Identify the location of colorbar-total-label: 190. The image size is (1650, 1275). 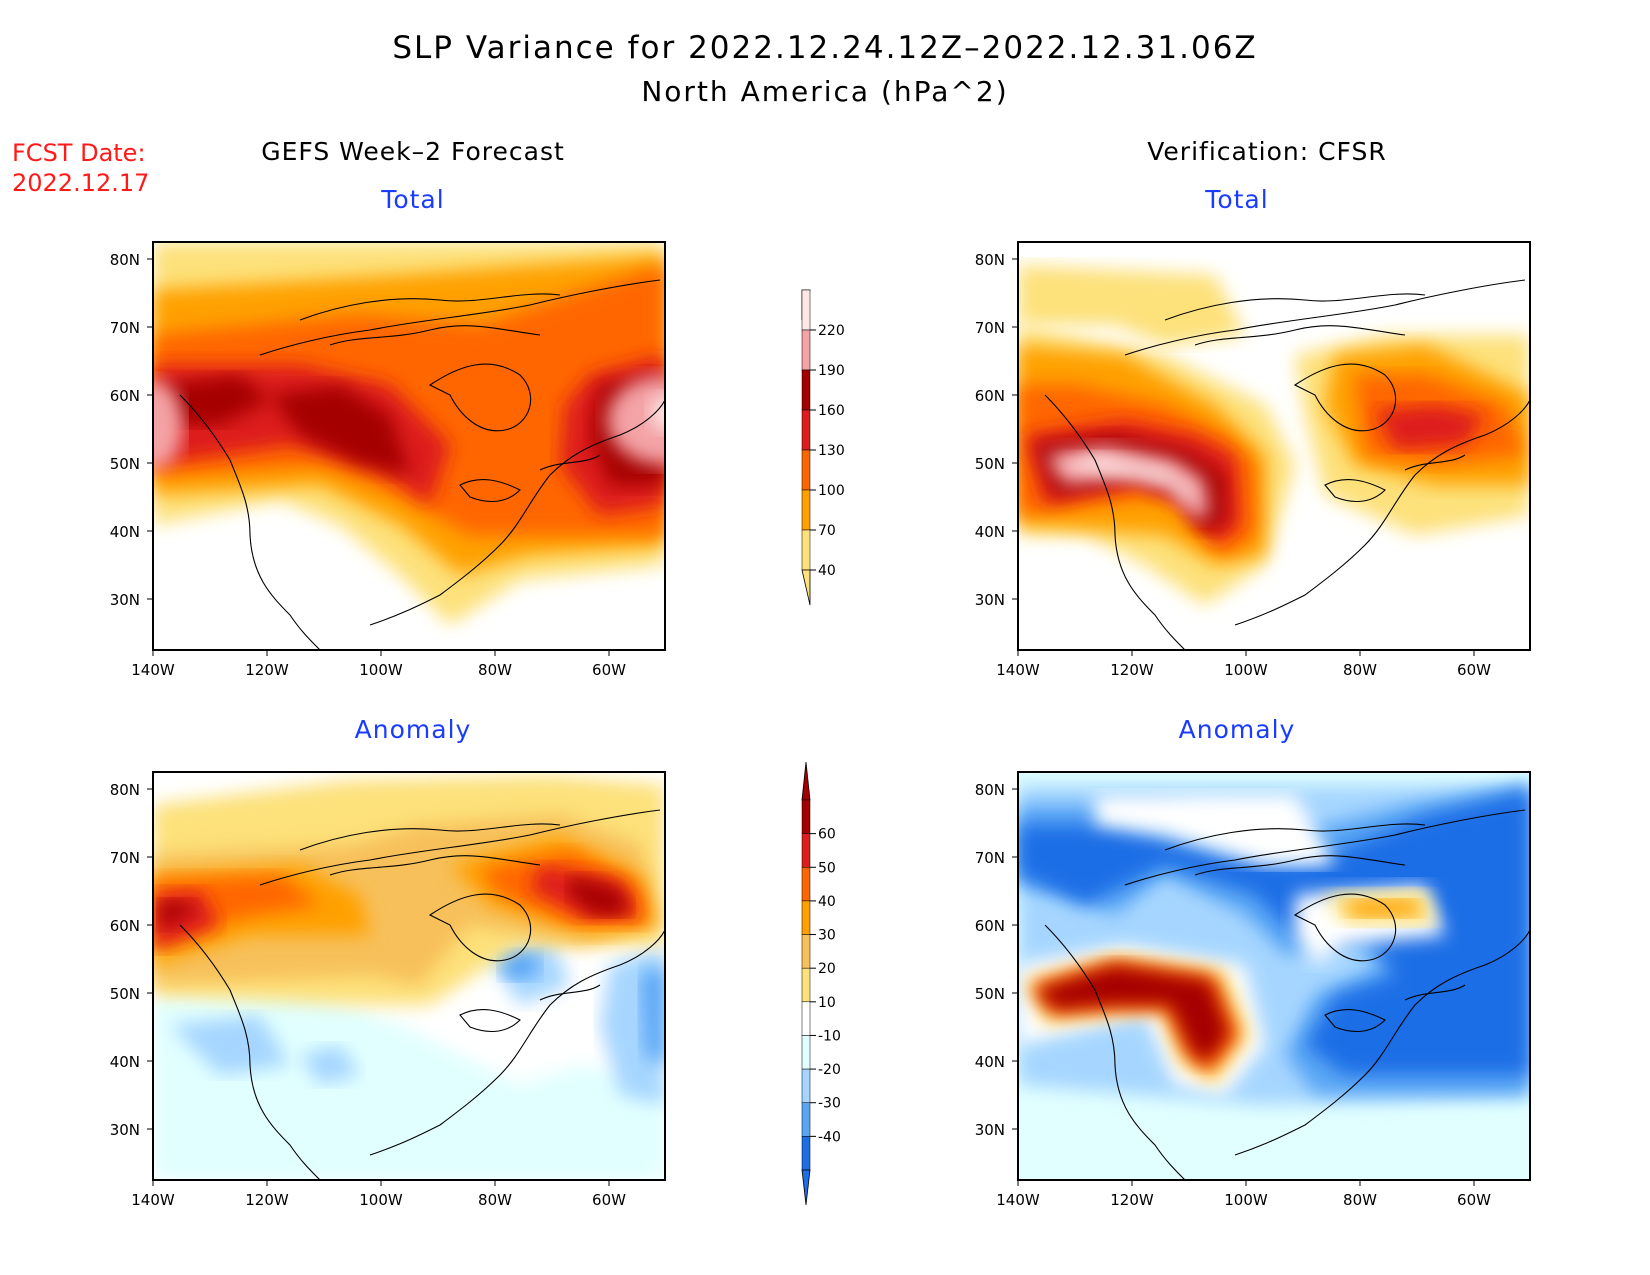
(831, 371).